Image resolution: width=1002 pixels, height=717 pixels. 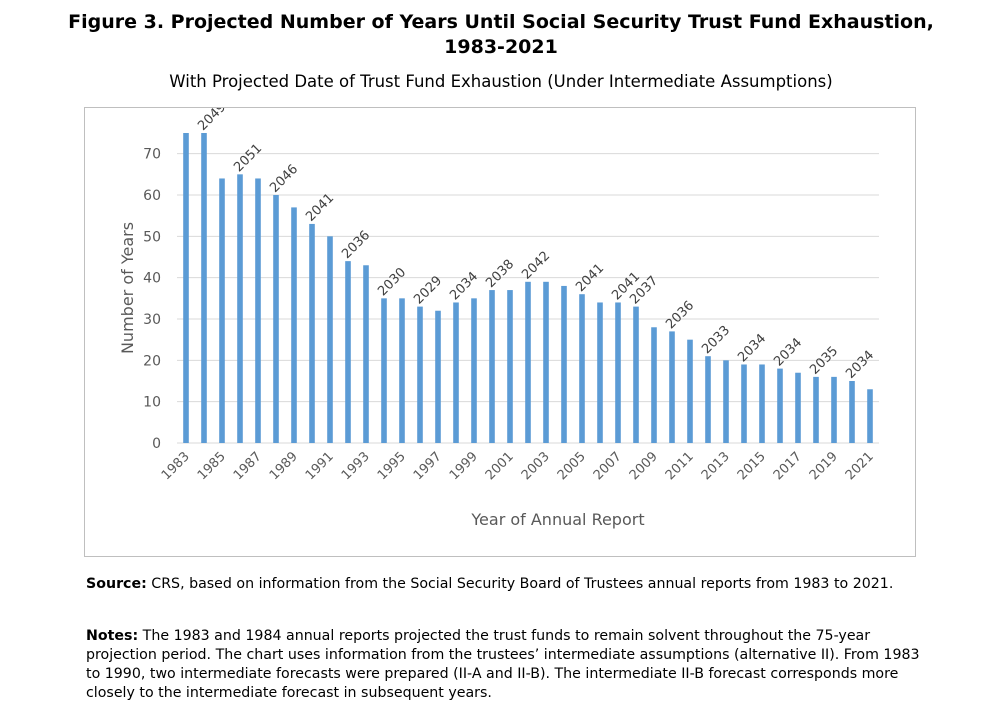 What do you see at coordinates (500, 274) in the screenshot?
I see `data-label: 2038` at bounding box center [500, 274].